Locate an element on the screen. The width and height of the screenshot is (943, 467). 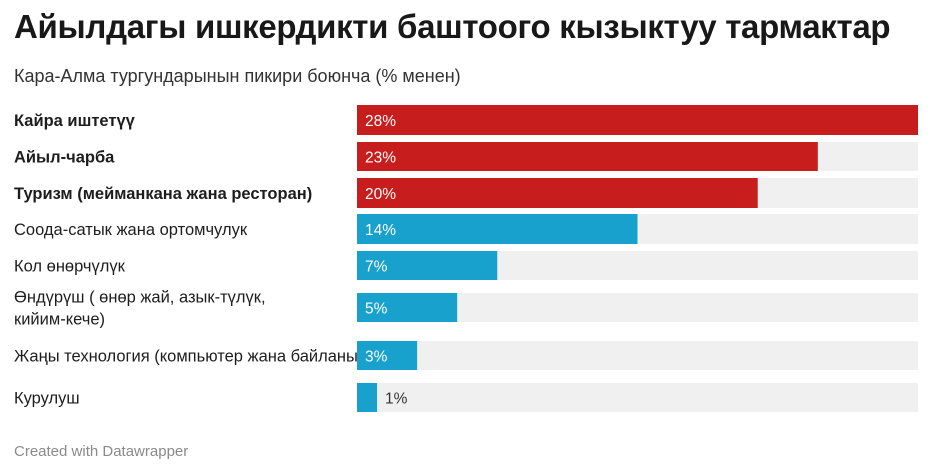
value-label: 7% is located at coordinates (376, 267).